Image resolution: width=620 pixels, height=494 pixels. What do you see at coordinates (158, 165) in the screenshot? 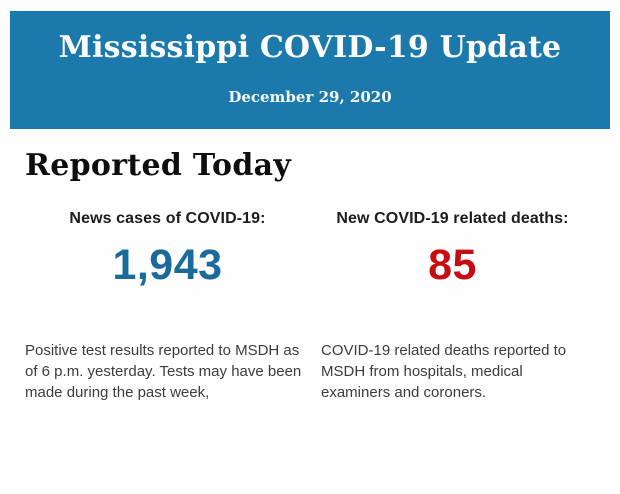
I see `section-heading: Reported Today` at bounding box center [158, 165].